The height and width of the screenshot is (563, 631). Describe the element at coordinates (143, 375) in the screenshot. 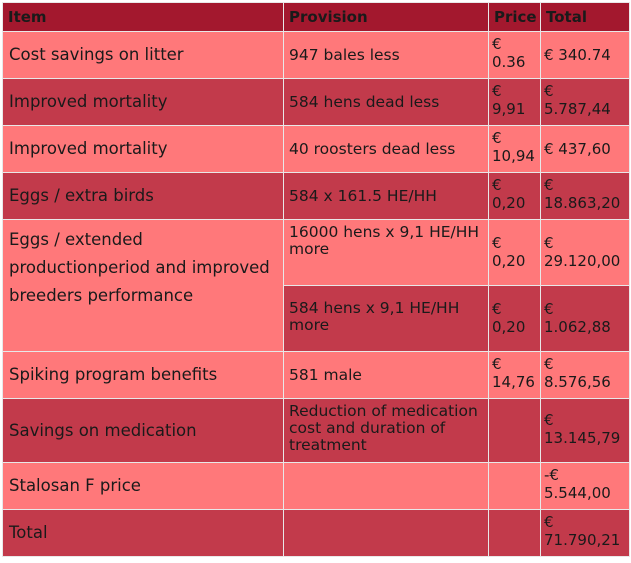

I see `row-item: Spiking program benefits` at that location.